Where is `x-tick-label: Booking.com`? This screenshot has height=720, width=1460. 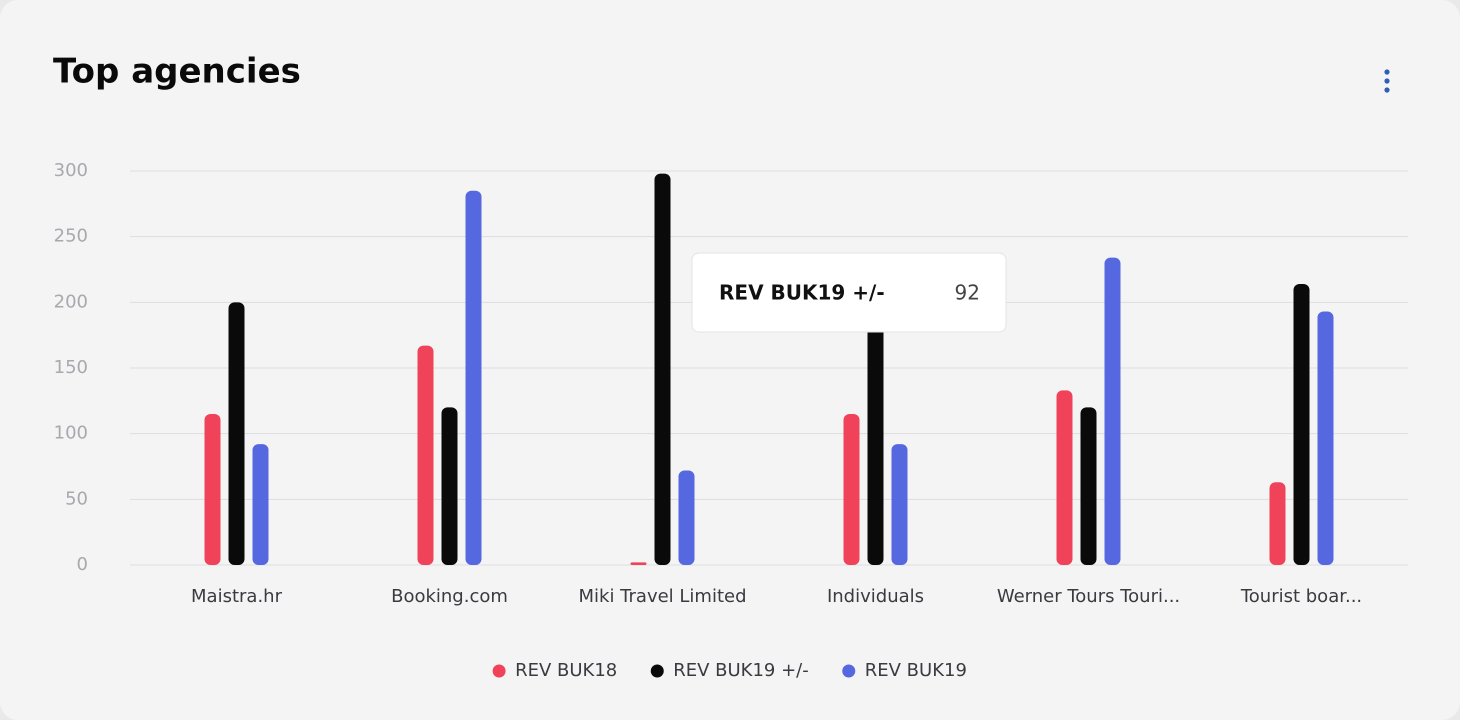 x-tick-label: Booking.com is located at coordinates (449, 596).